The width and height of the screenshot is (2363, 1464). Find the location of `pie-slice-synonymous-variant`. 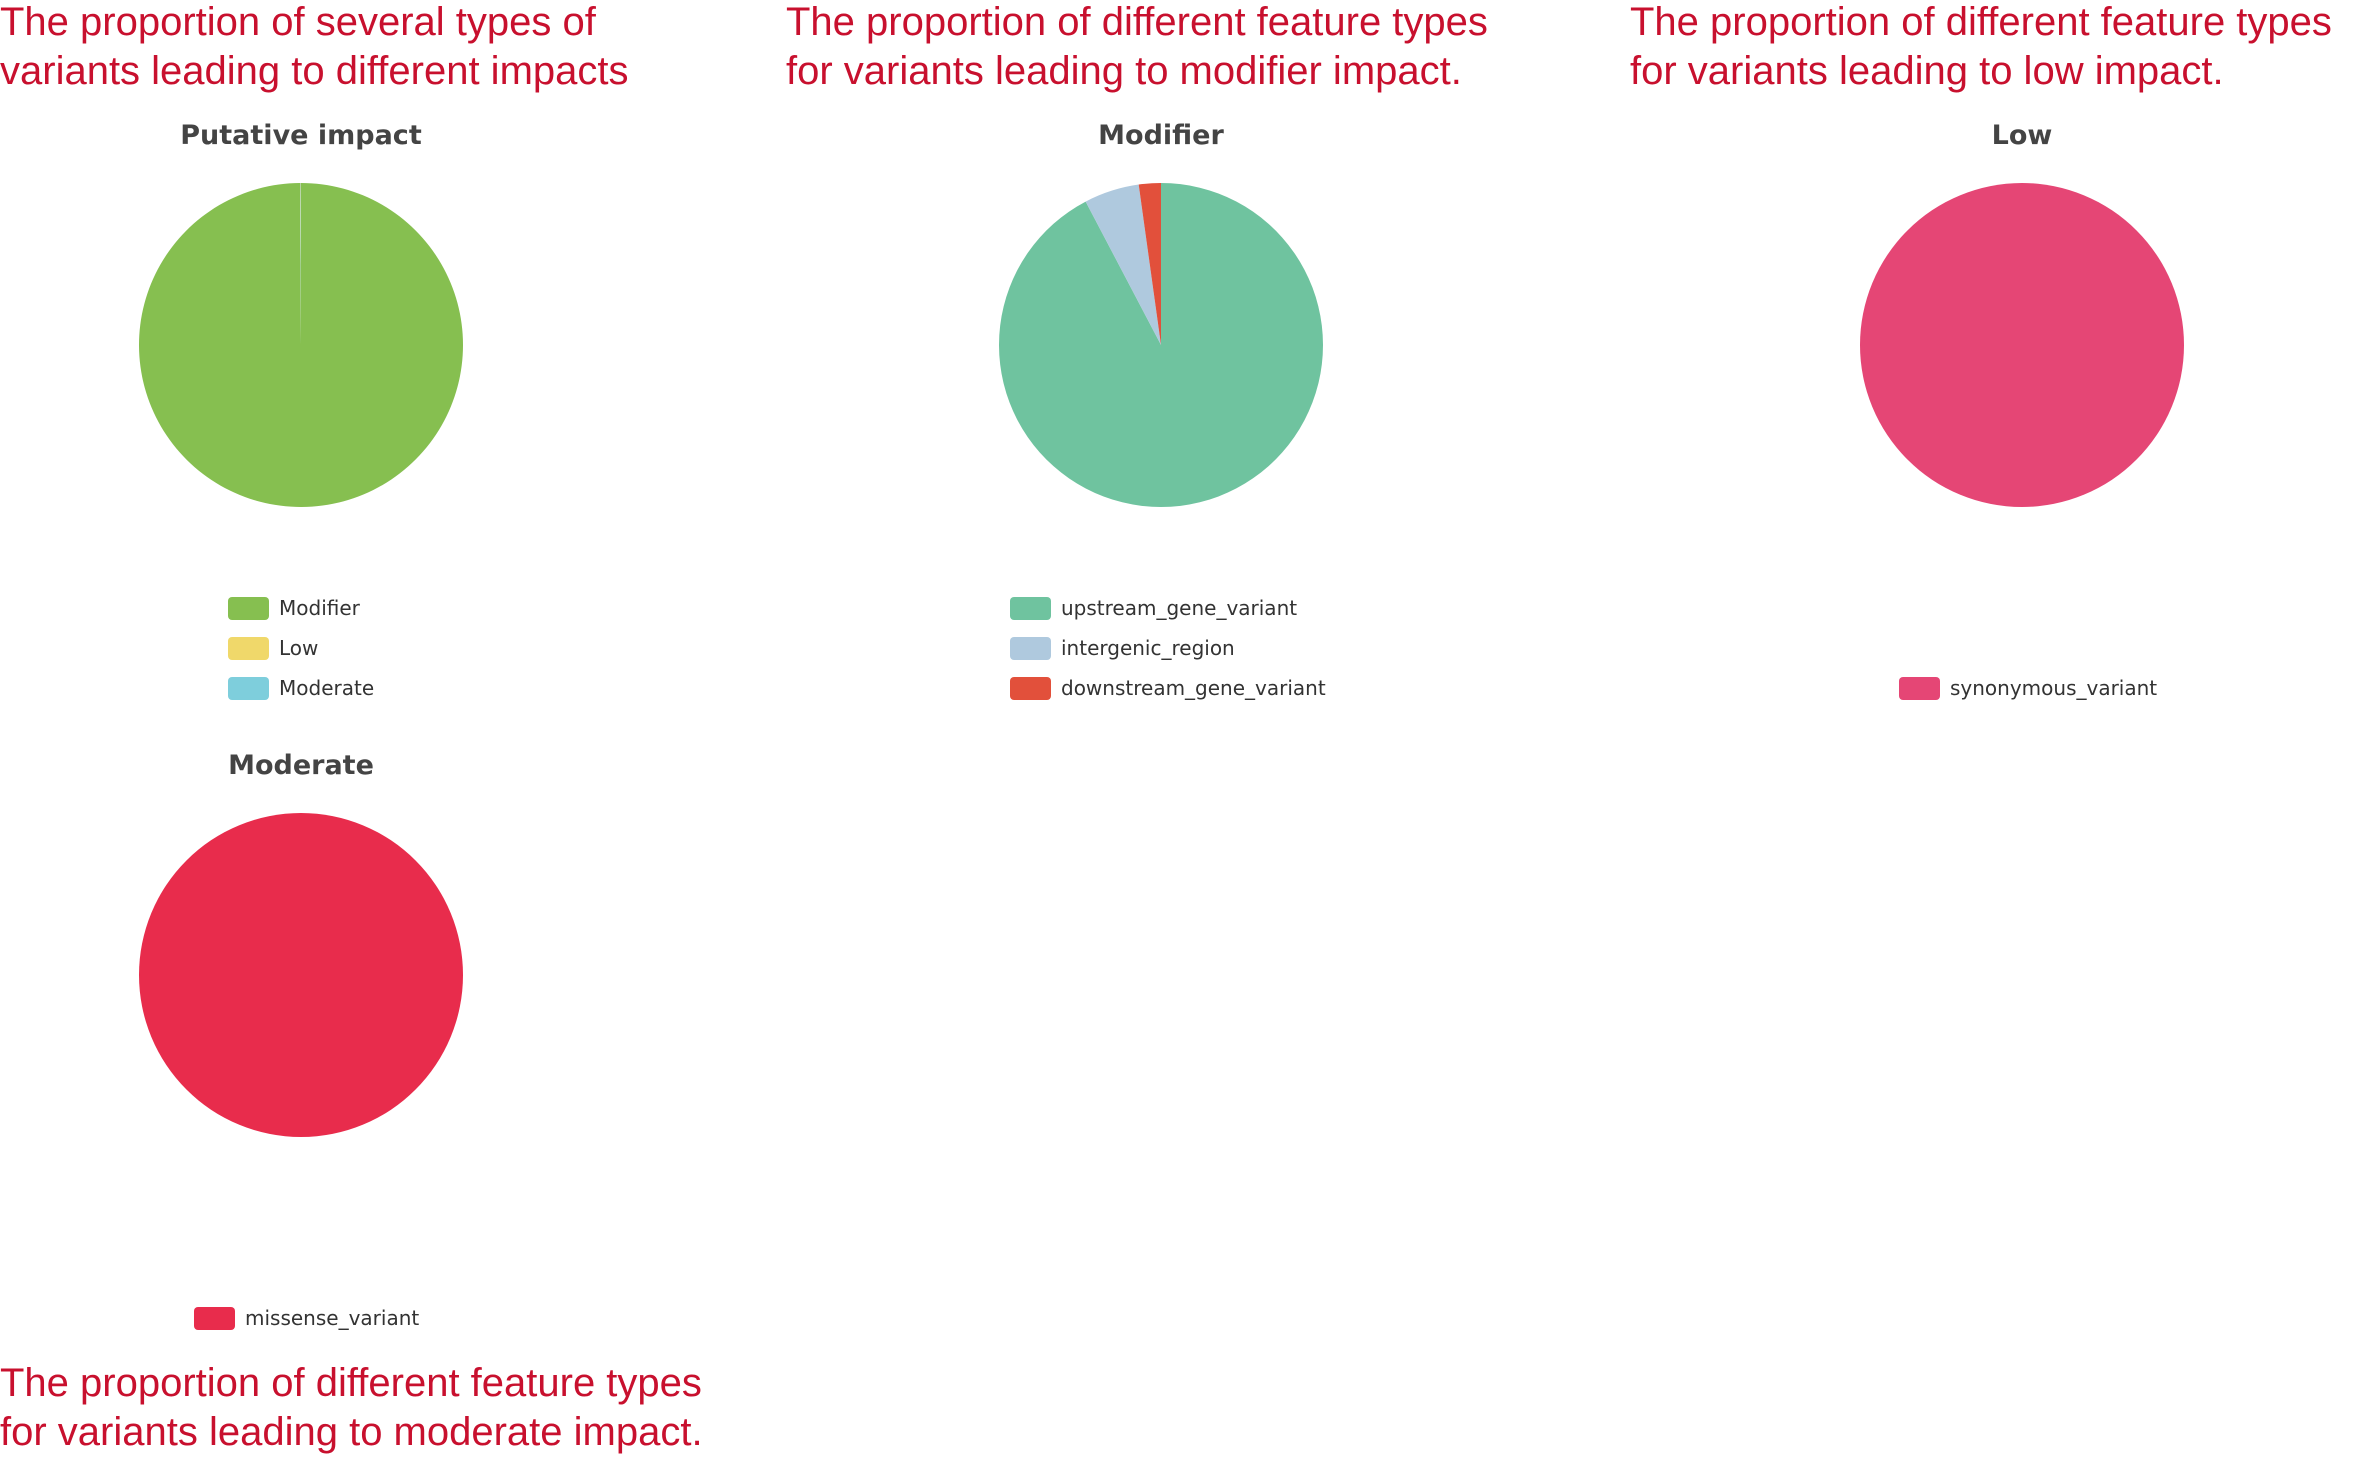

pie-slice-synonymous-variant is located at coordinates (2022, 345).